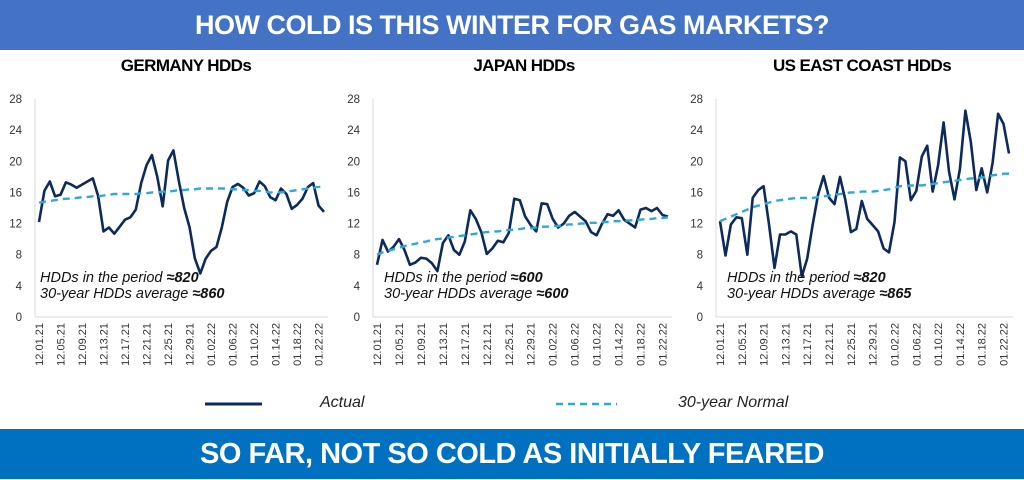 Image resolution: width=1024 pixels, height=480 pixels. I want to click on header-banner: HOW COLD IS THIS WINTER FOR GAS MARKETS?, so click(512, 25).